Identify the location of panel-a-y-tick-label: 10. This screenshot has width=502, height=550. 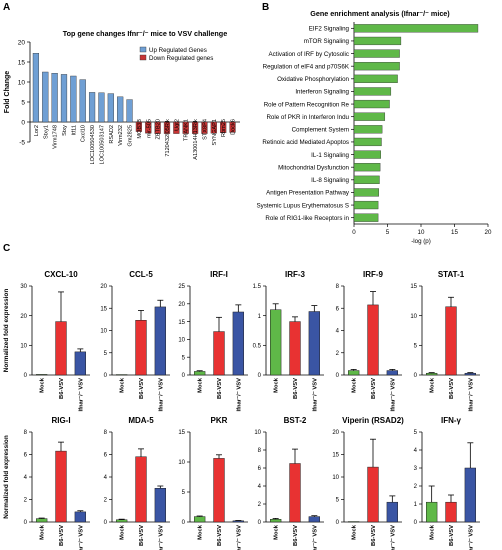
(22, 82).